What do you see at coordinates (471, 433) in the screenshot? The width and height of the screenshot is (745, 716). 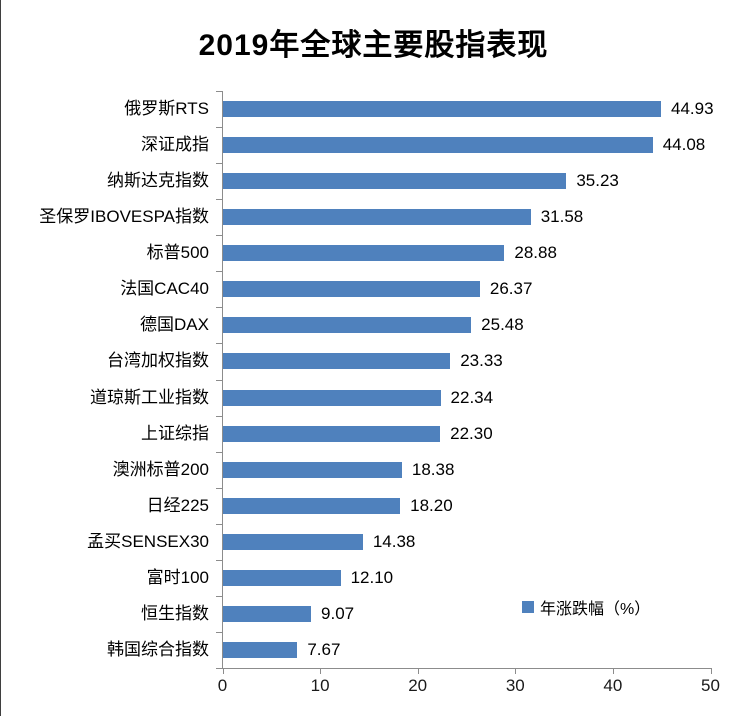 I see `bar-value-label: 22.30` at bounding box center [471, 433].